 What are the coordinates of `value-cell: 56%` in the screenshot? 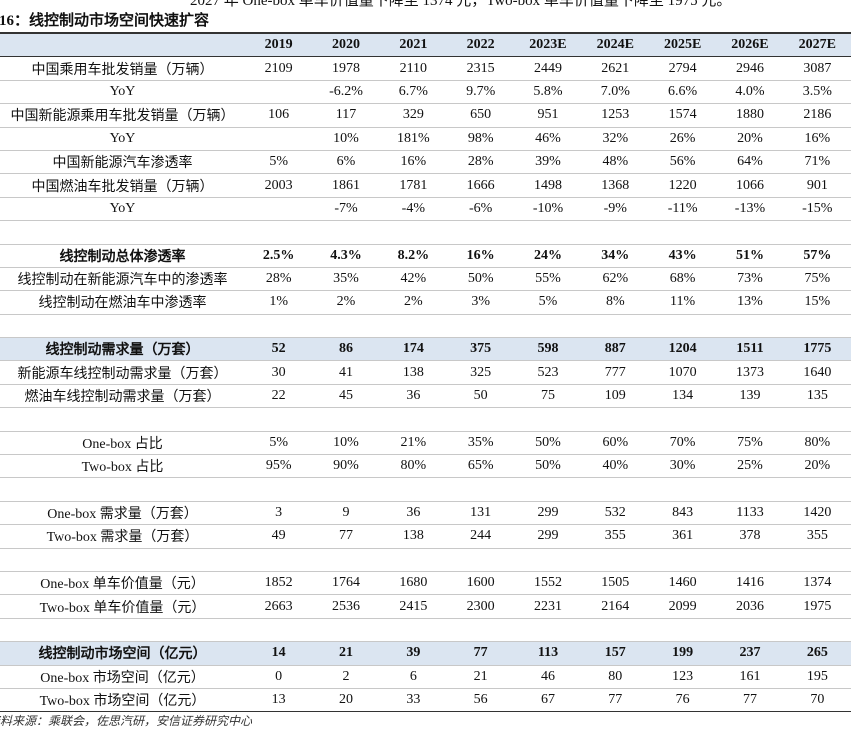 It's located at (682, 162).